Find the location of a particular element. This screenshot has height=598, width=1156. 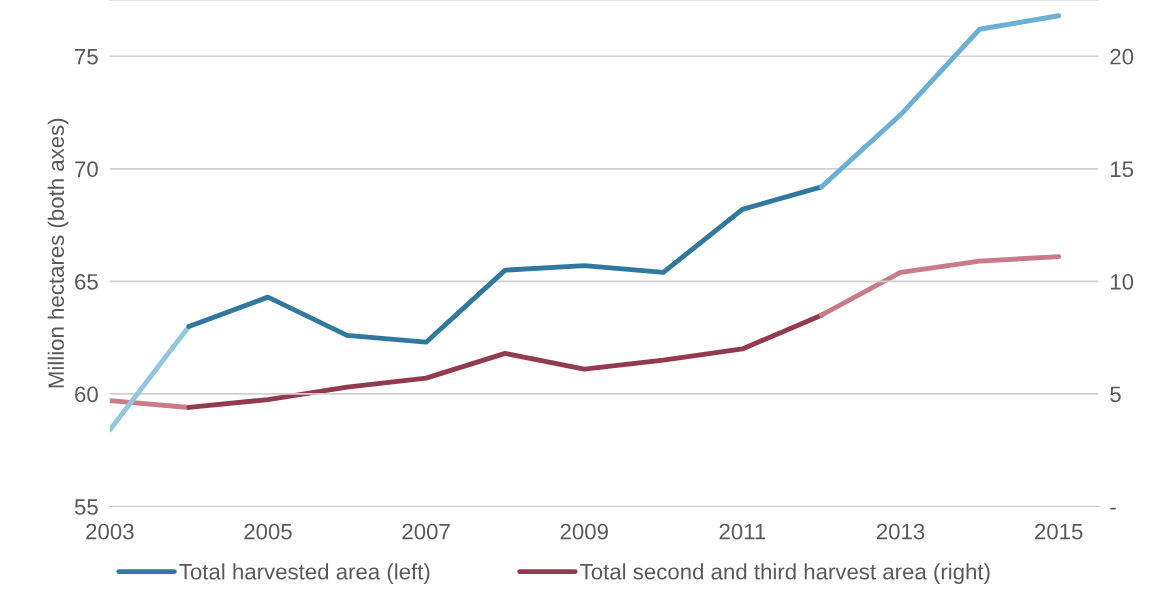

x-tick-label: 2013 is located at coordinates (900, 531).